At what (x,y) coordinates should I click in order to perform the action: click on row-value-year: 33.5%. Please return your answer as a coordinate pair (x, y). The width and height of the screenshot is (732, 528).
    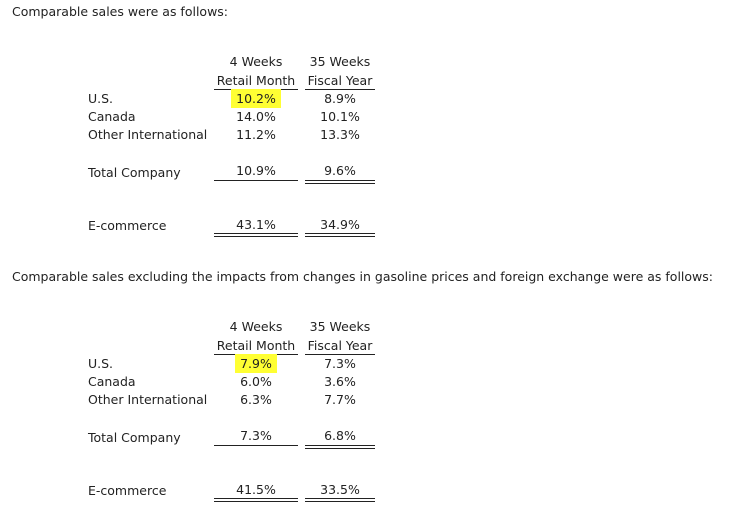
    Looking at the image, I should click on (340, 489).